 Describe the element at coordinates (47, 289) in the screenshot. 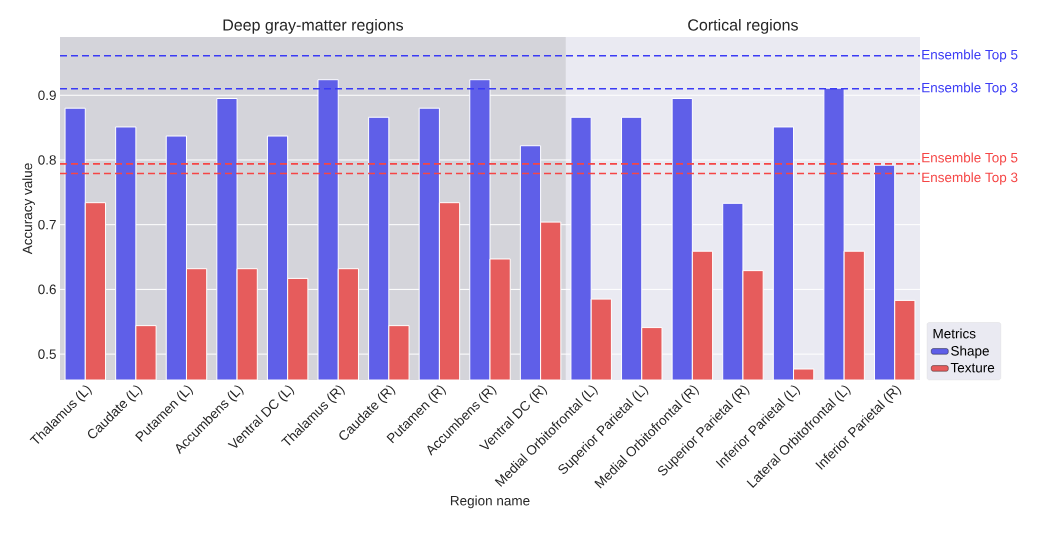

I see `y-tick-label: 0.6` at that location.